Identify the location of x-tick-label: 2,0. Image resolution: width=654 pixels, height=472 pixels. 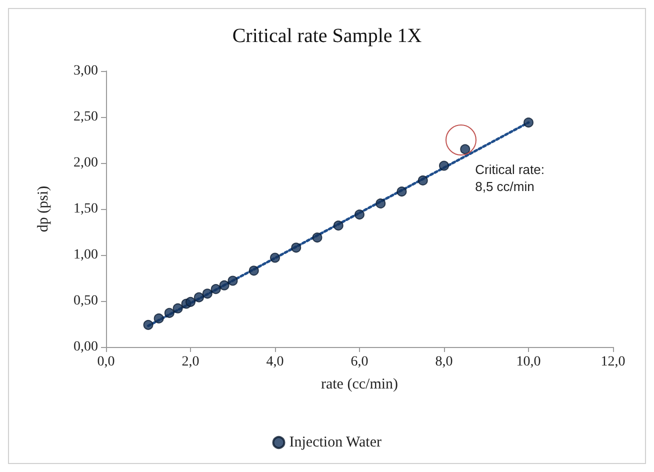
(191, 362).